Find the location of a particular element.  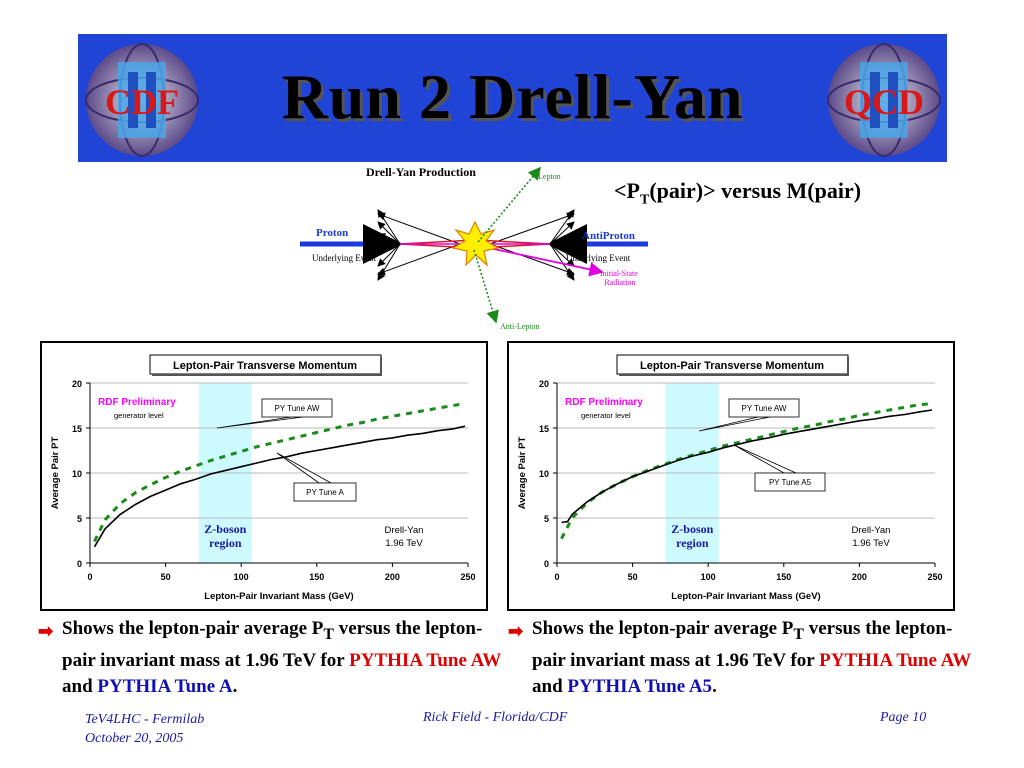

preliminary-label: RDF Preliminary is located at coordinates (137, 402).